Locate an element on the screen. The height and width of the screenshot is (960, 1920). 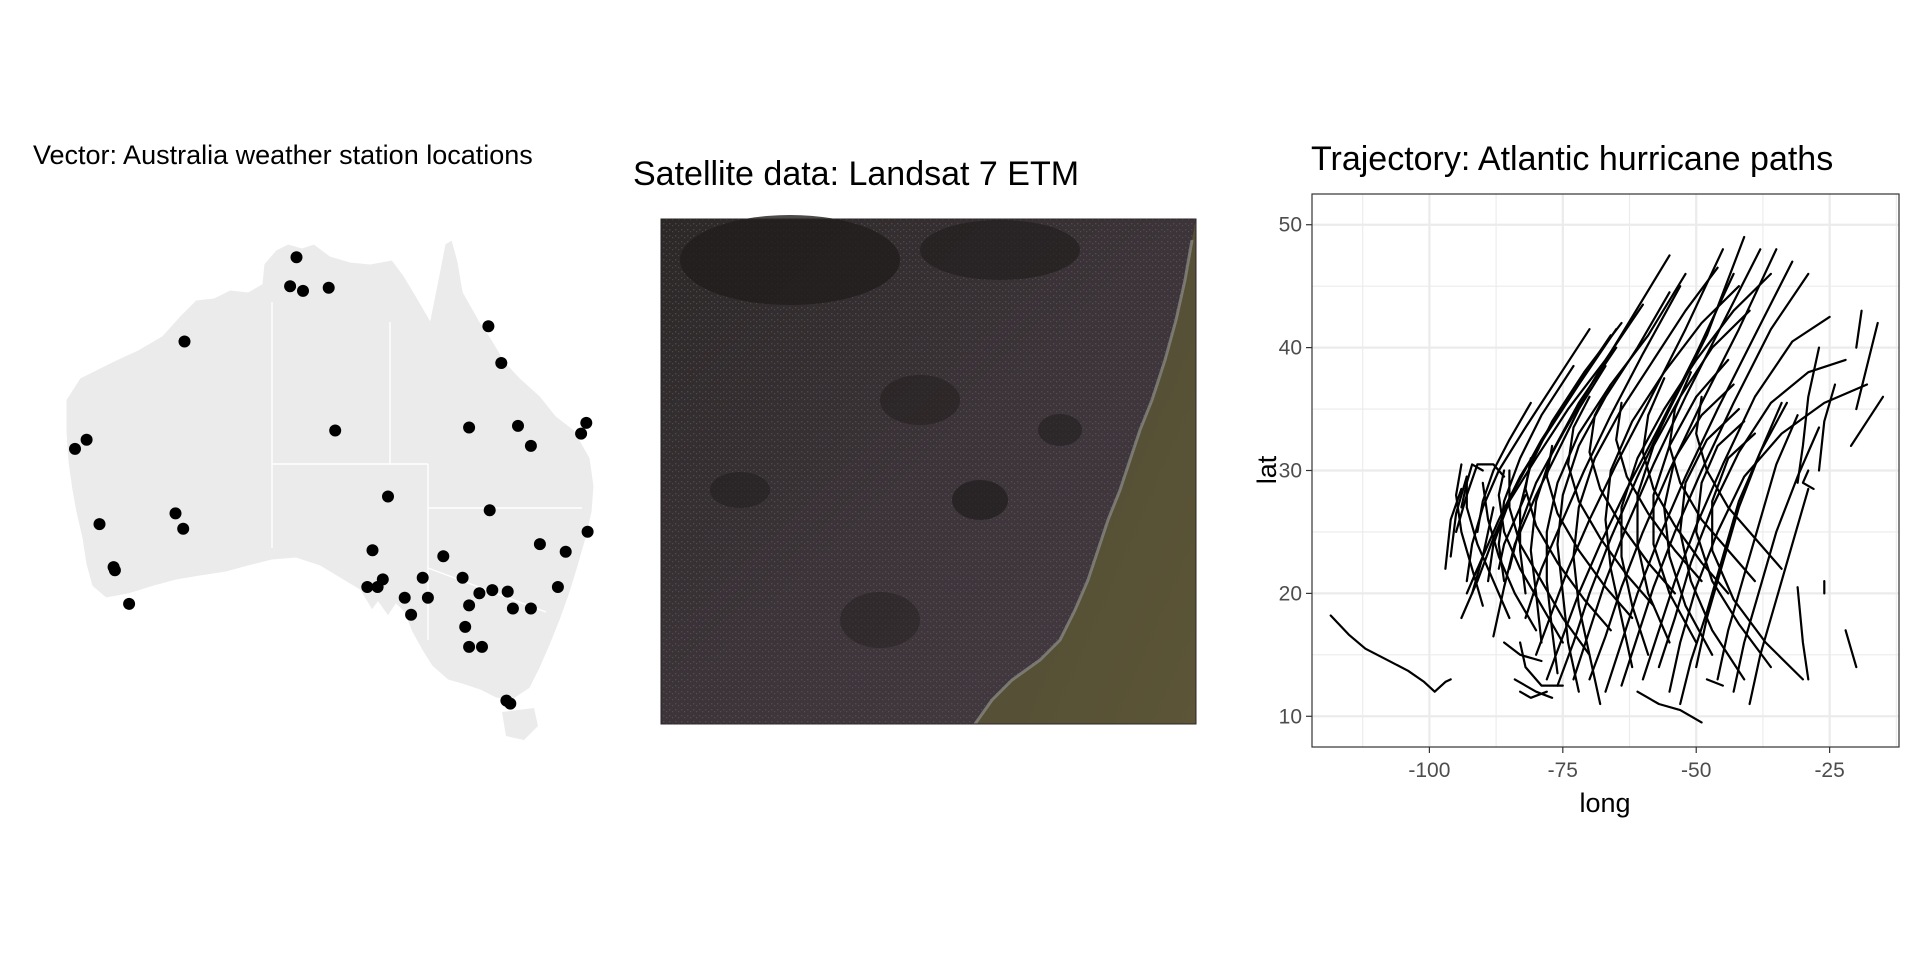
landsat-image is located at coordinates (928, 470).